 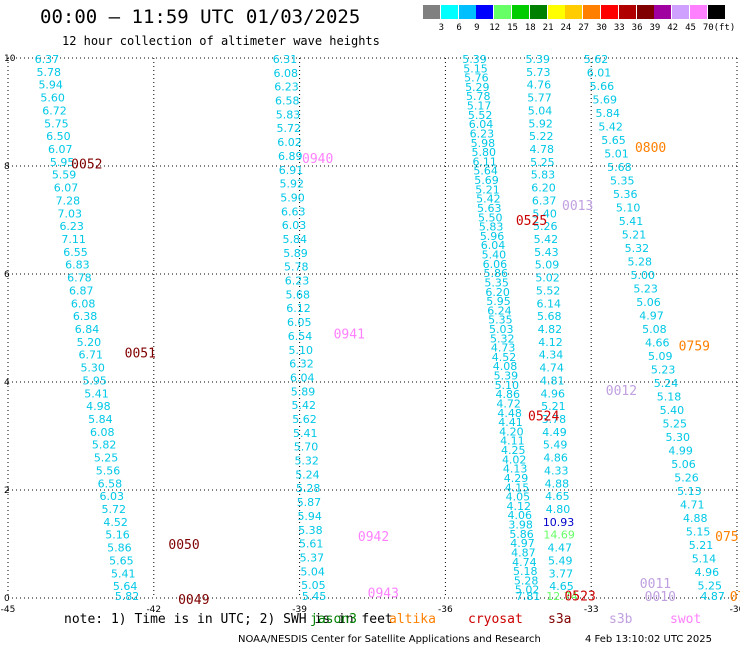 What do you see at coordinates (475, 68) in the screenshot?
I see `wave-height-value: 5.15` at bounding box center [475, 68].